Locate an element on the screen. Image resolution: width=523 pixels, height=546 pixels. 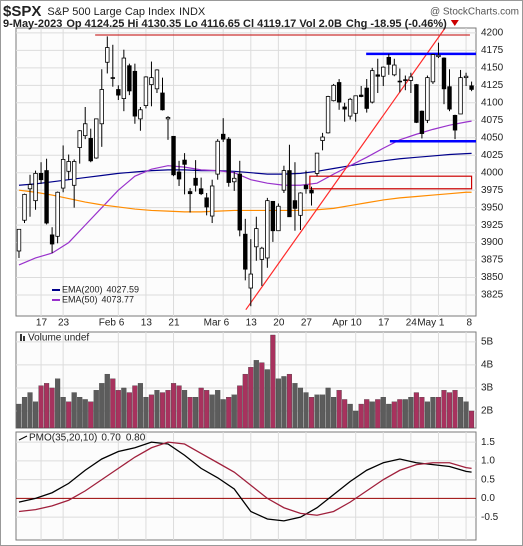
pmo-readout: 0.70 is located at coordinates (111, 438).